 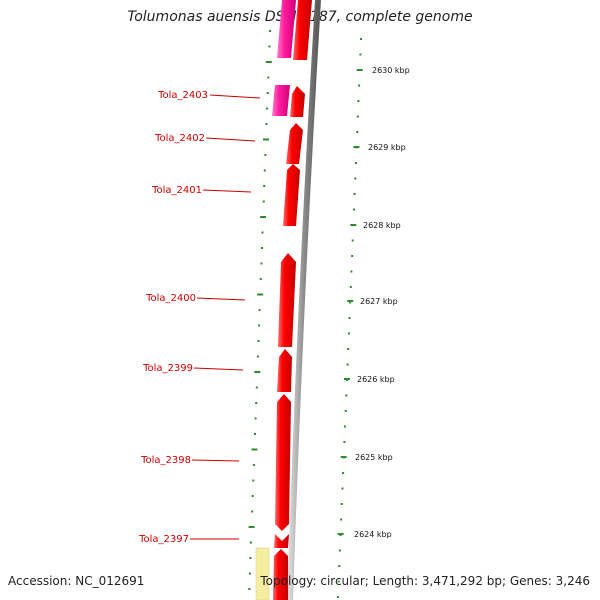 I want to click on scale-label: 2628 kbp, so click(x=382, y=225).